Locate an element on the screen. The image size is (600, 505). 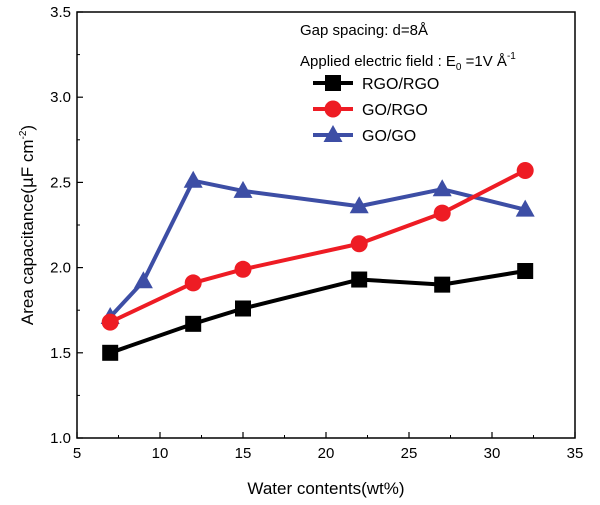
x-tick-label: 10 is located at coordinates (160, 453).